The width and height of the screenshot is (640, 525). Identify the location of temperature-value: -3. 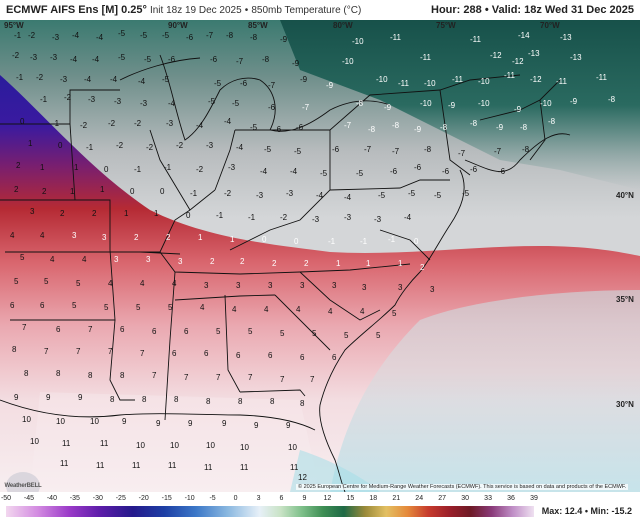
(54, 57).